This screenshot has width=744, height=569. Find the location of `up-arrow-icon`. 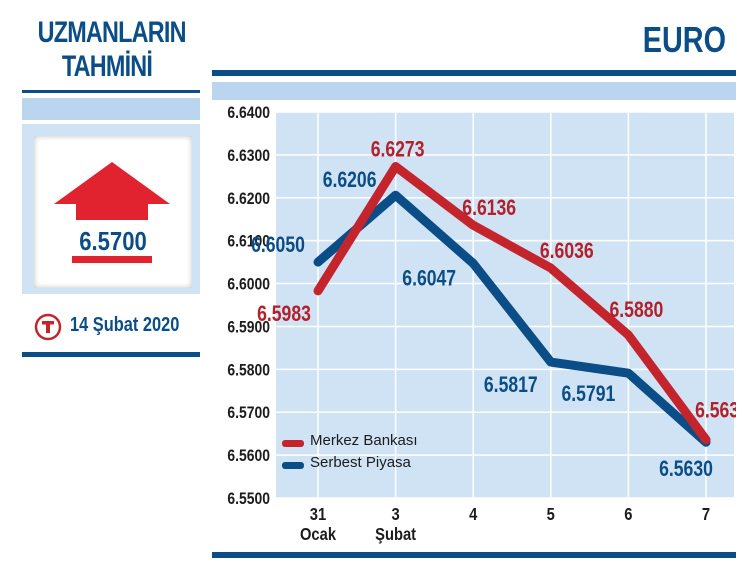

up-arrow-icon is located at coordinates (112, 191).